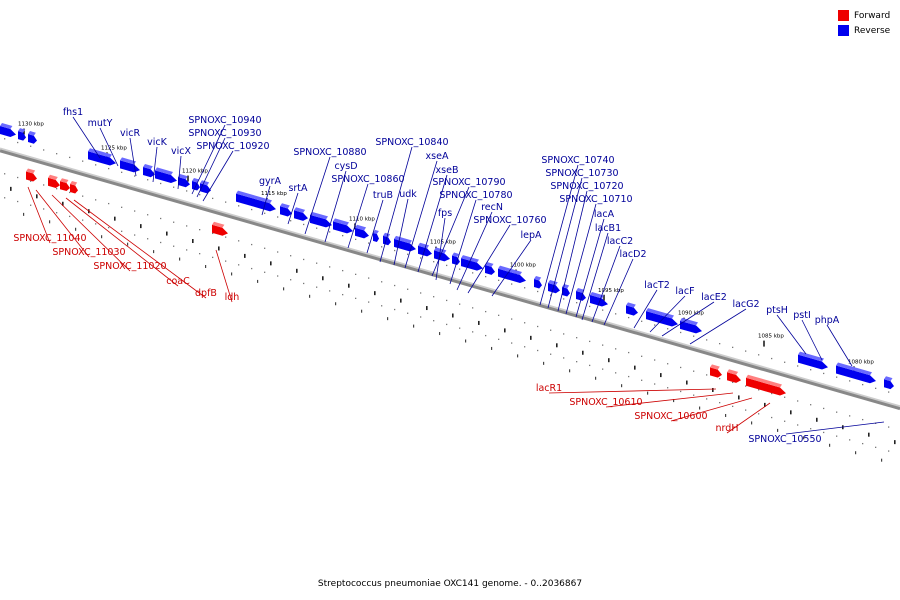  Describe the element at coordinates (443, 243) in the screenshot. I see `kbp-tick-label: 1105 kbp` at that location.